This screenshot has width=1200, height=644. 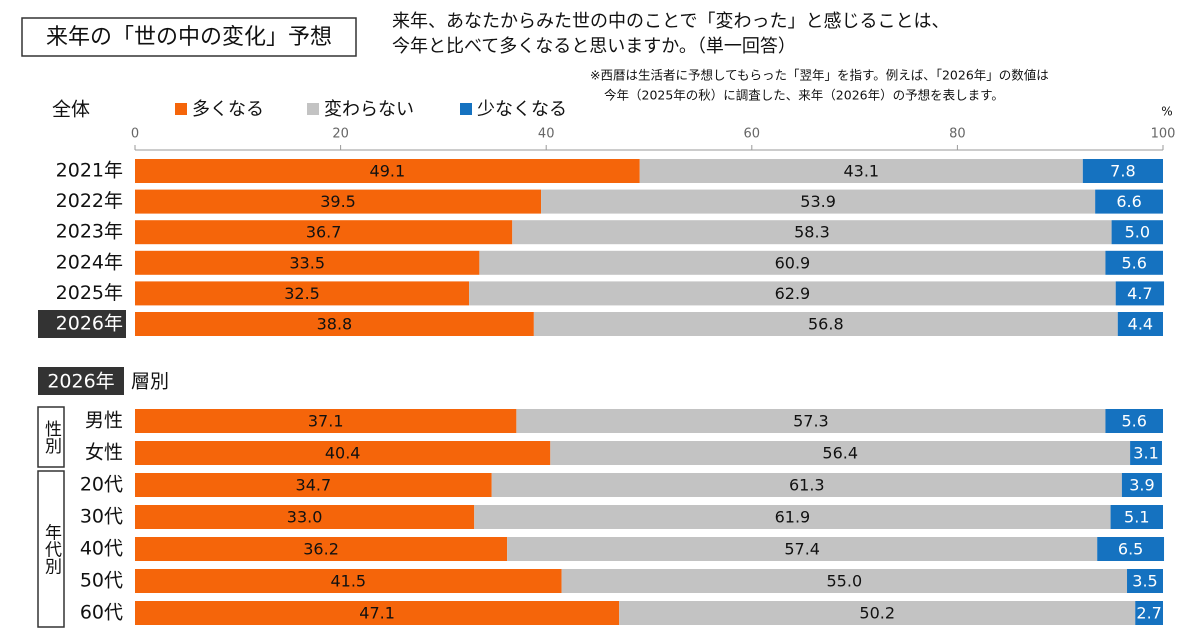 What do you see at coordinates (670, 21) in the screenshot?
I see `subtitle: 来年、あなたからみた世の中のことで「変わった」と感じることは、` at bounding box center [670, 21].